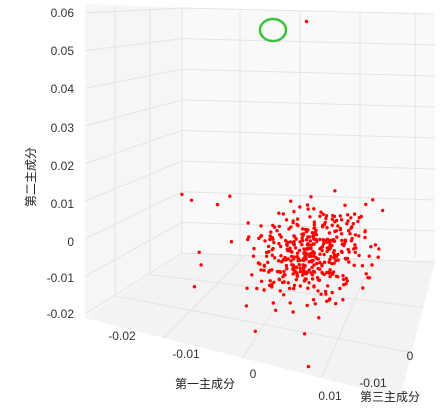 This screenshot has height=409, width=448. Describe the element at coordinates (253, 374) in the screenshot. I see `x-tick-label: 0` at that location.